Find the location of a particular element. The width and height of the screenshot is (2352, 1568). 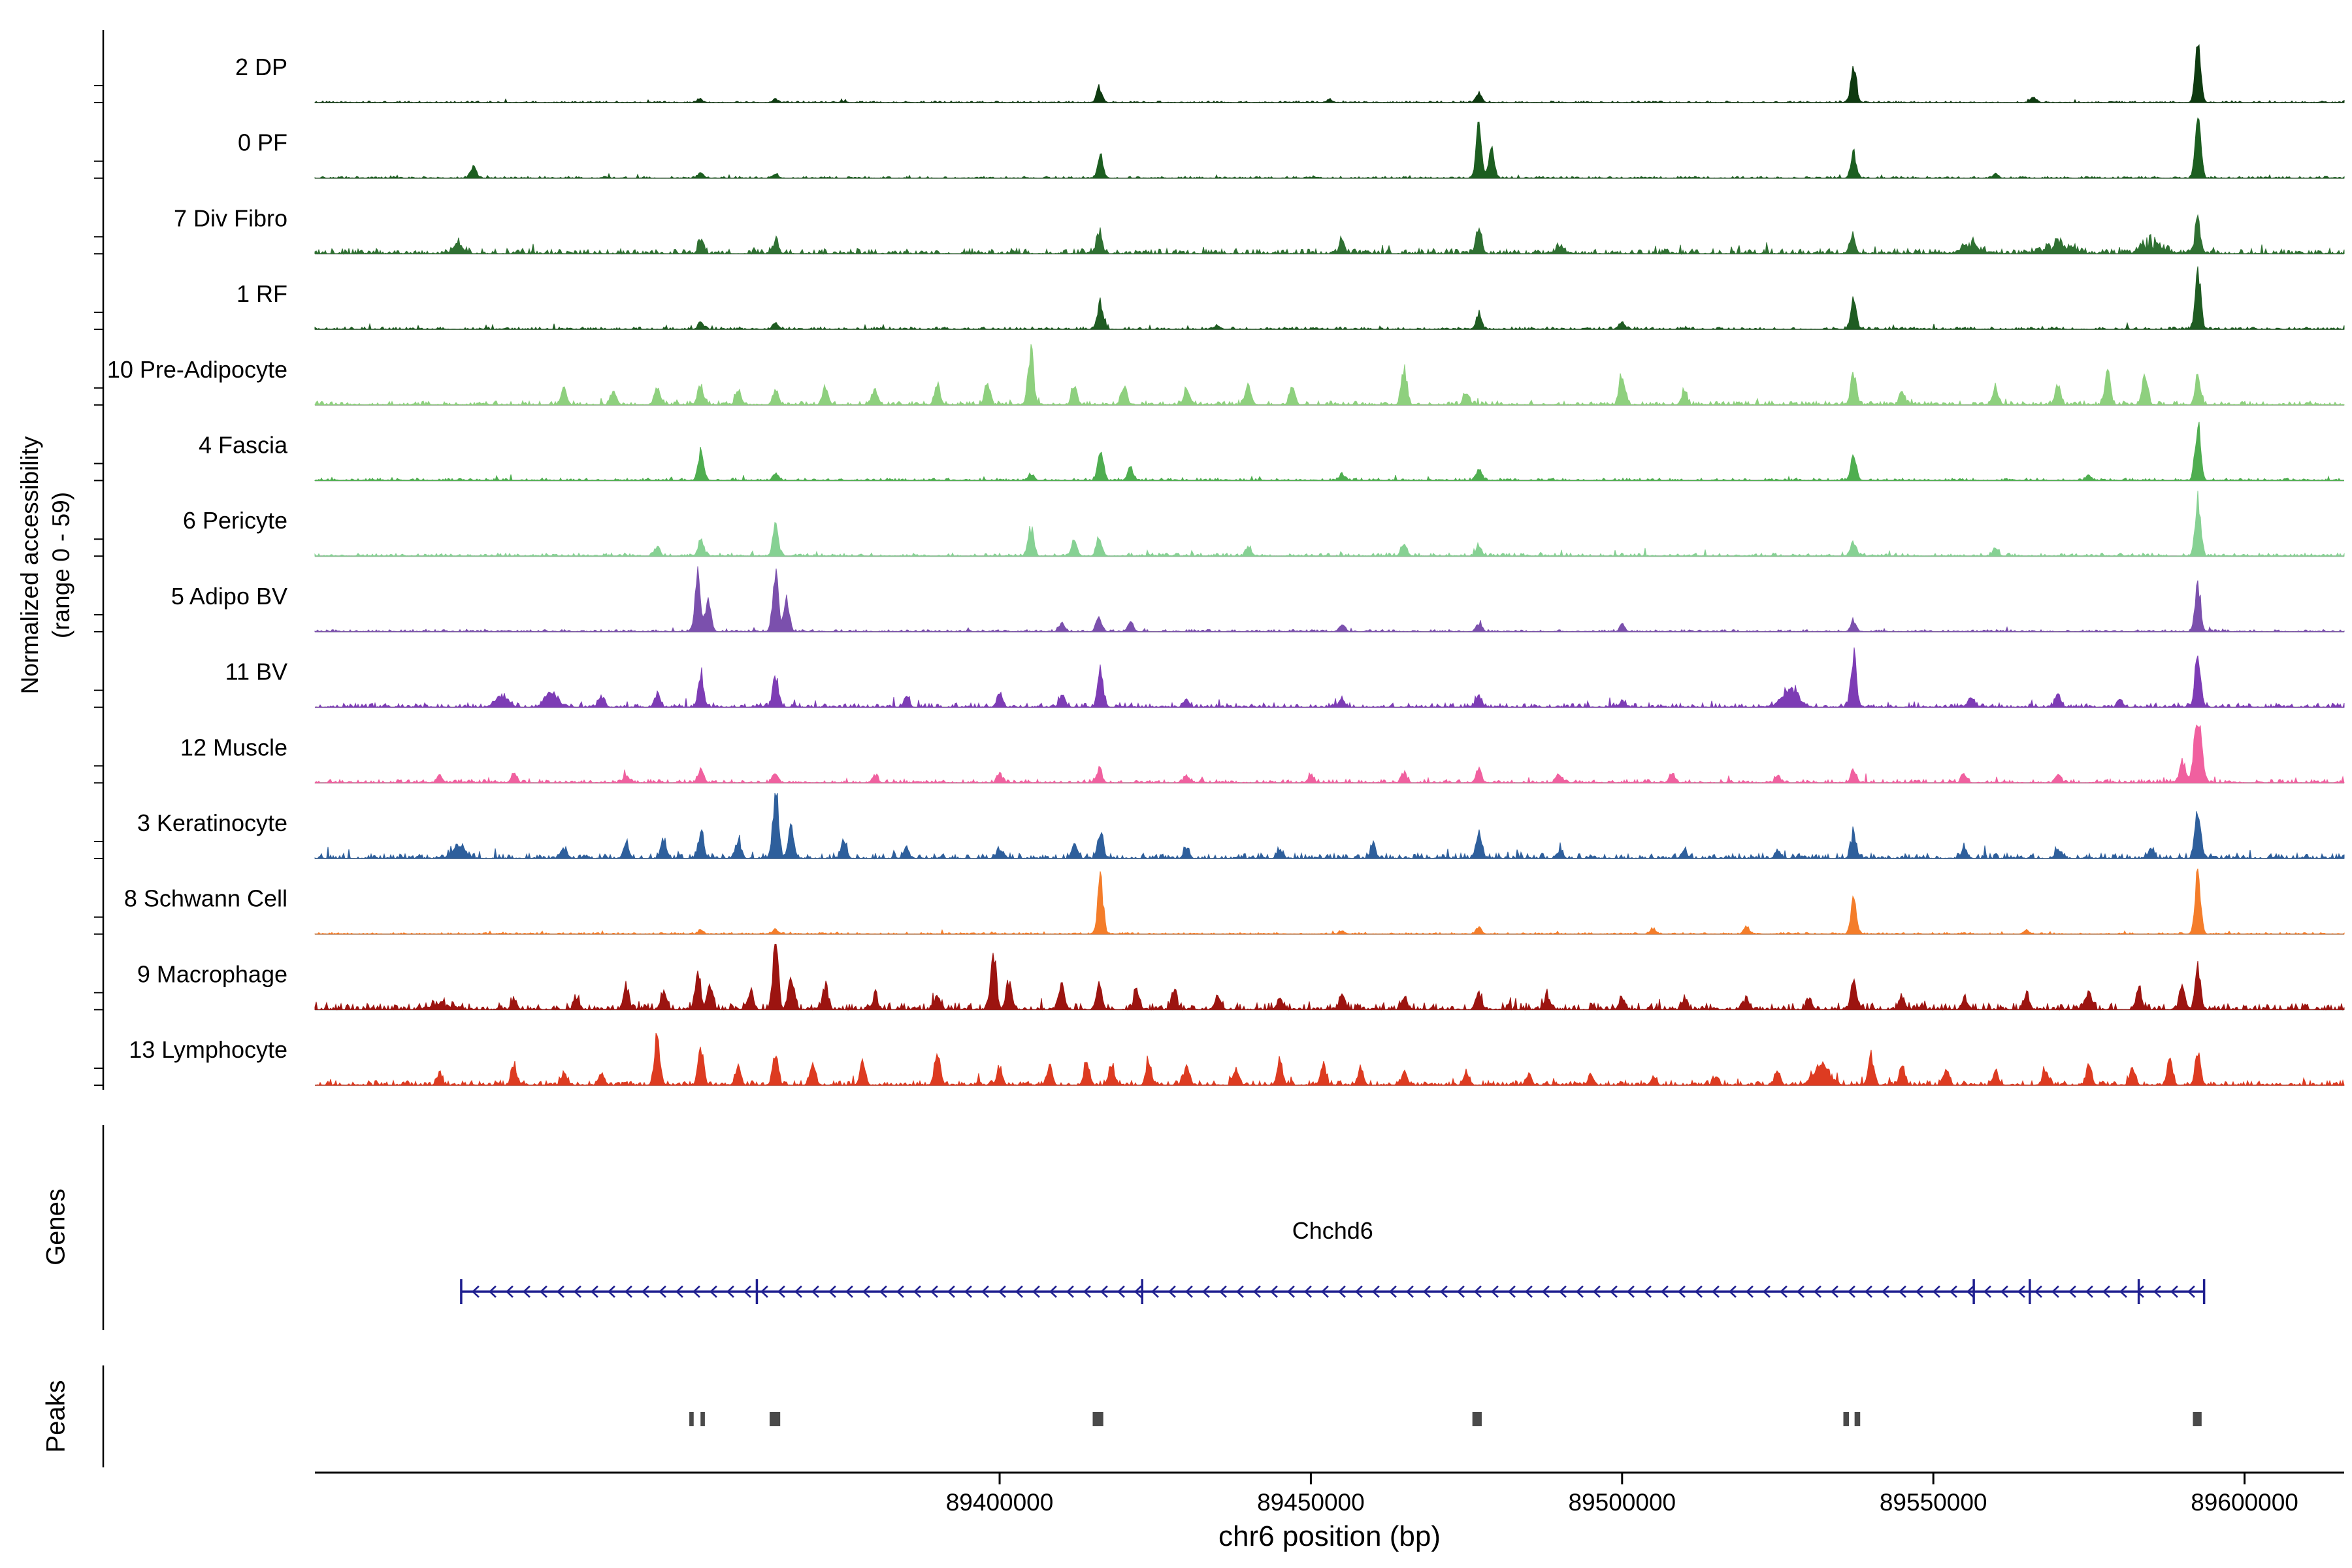

coverage-track: 0 PF is located at coordinates (1219, 148).